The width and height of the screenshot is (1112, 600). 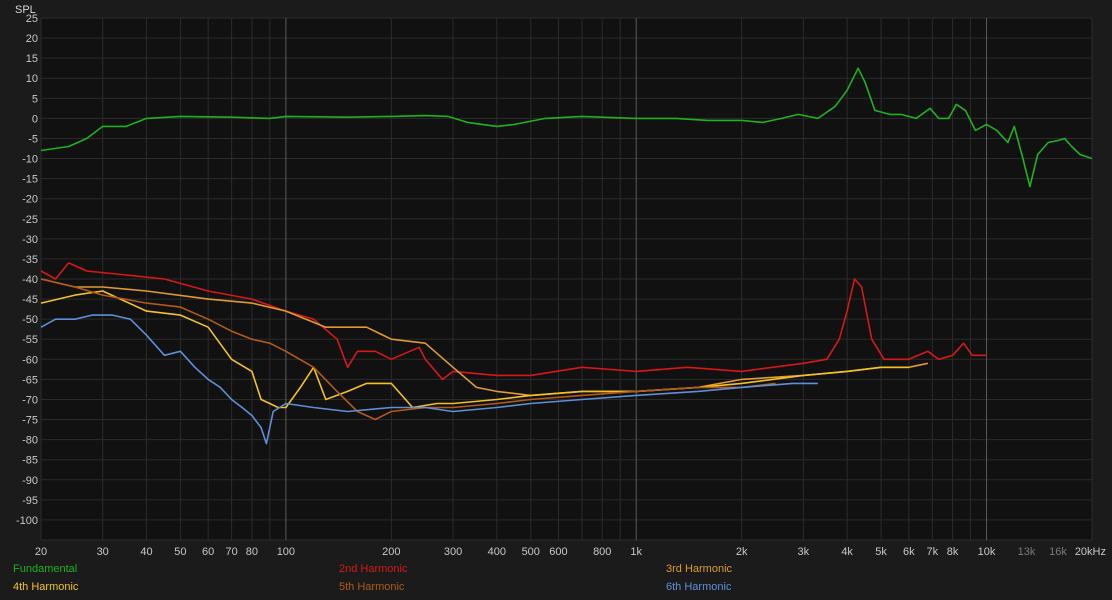 I want to click on x-tick-label: 4k, so click(x=847, y=552).